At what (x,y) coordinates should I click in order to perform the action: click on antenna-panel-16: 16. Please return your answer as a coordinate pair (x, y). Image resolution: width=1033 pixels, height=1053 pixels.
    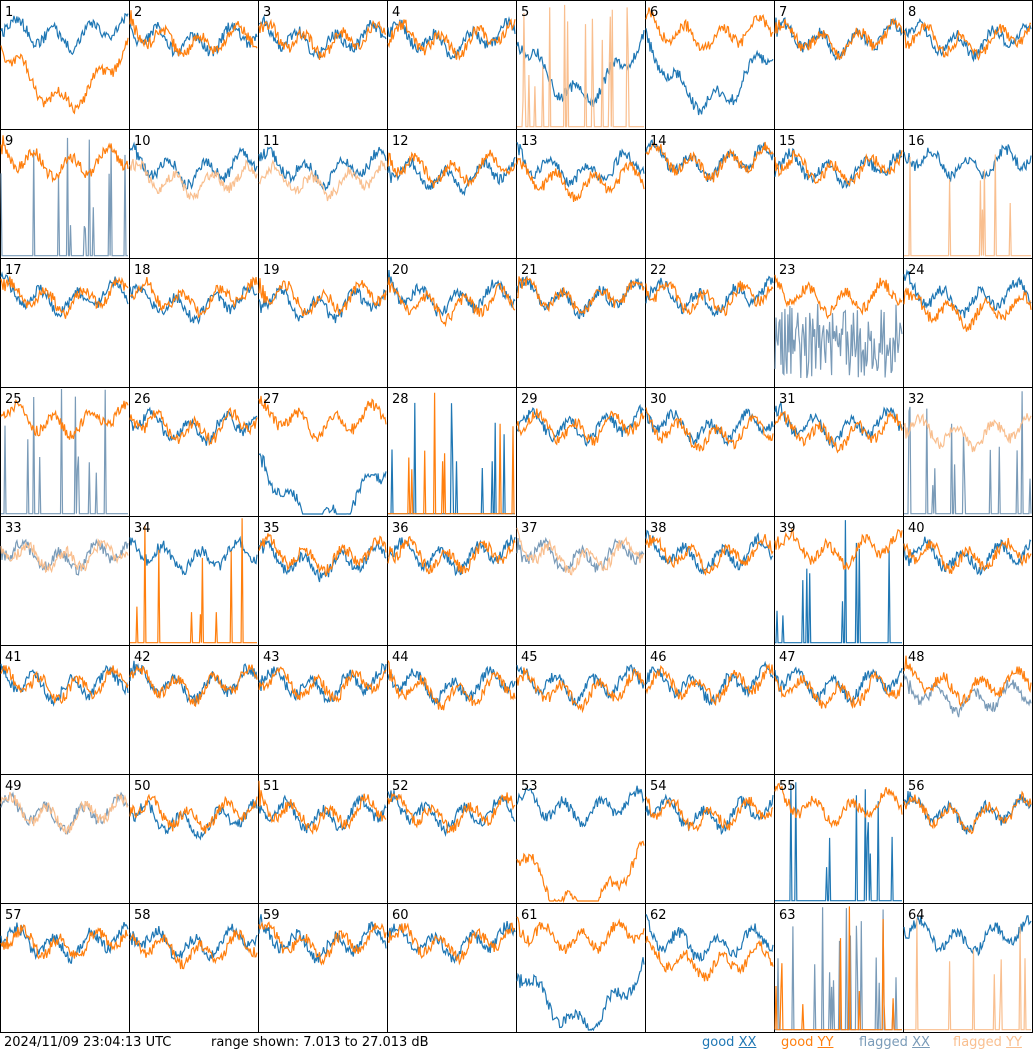
    Looking at the image, I should click on (968, 194).